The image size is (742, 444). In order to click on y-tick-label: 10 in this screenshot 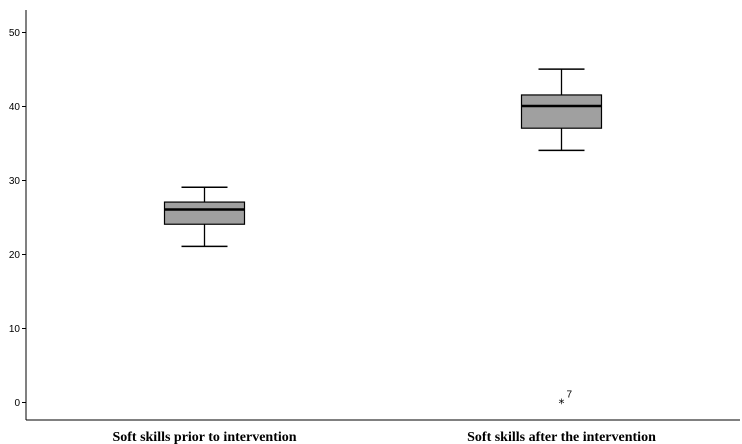, I will do `click(15, 329)`.